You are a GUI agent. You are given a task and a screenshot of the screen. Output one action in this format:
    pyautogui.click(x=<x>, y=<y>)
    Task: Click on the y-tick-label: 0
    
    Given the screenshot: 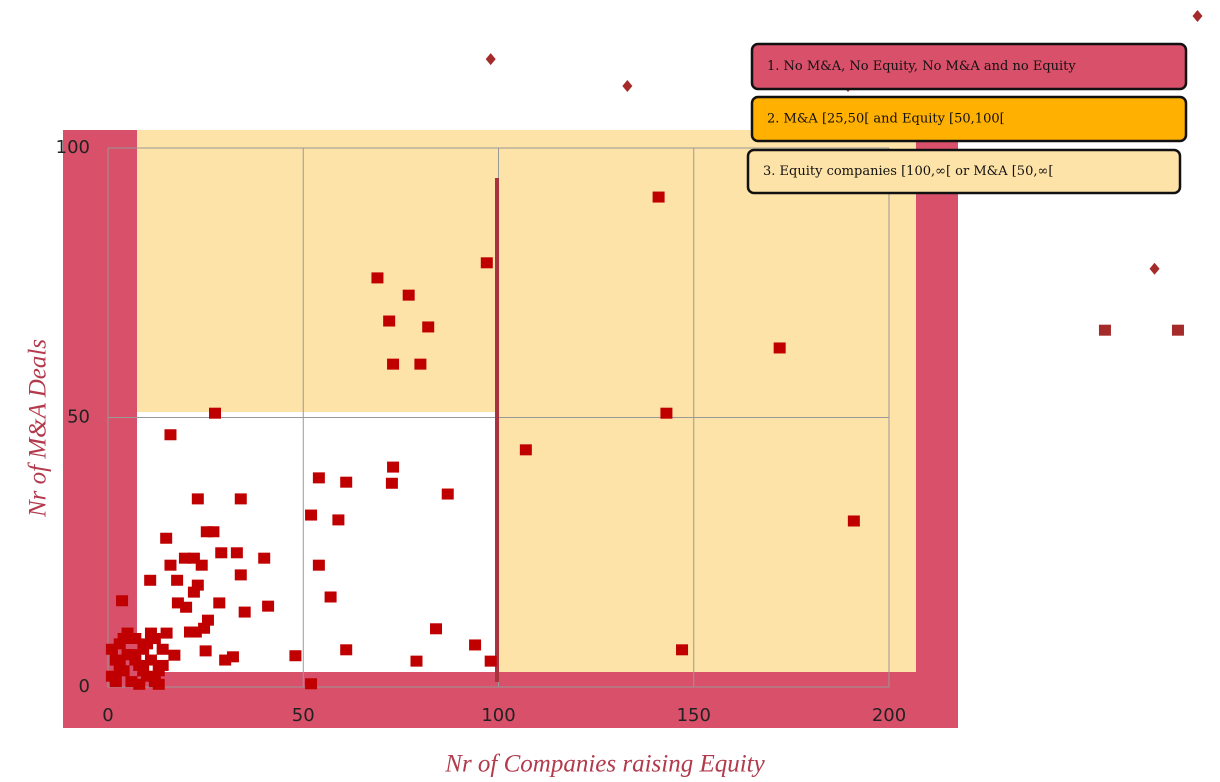 What is the action you would take?
    pyautogui.click(x=84, y=686)
    